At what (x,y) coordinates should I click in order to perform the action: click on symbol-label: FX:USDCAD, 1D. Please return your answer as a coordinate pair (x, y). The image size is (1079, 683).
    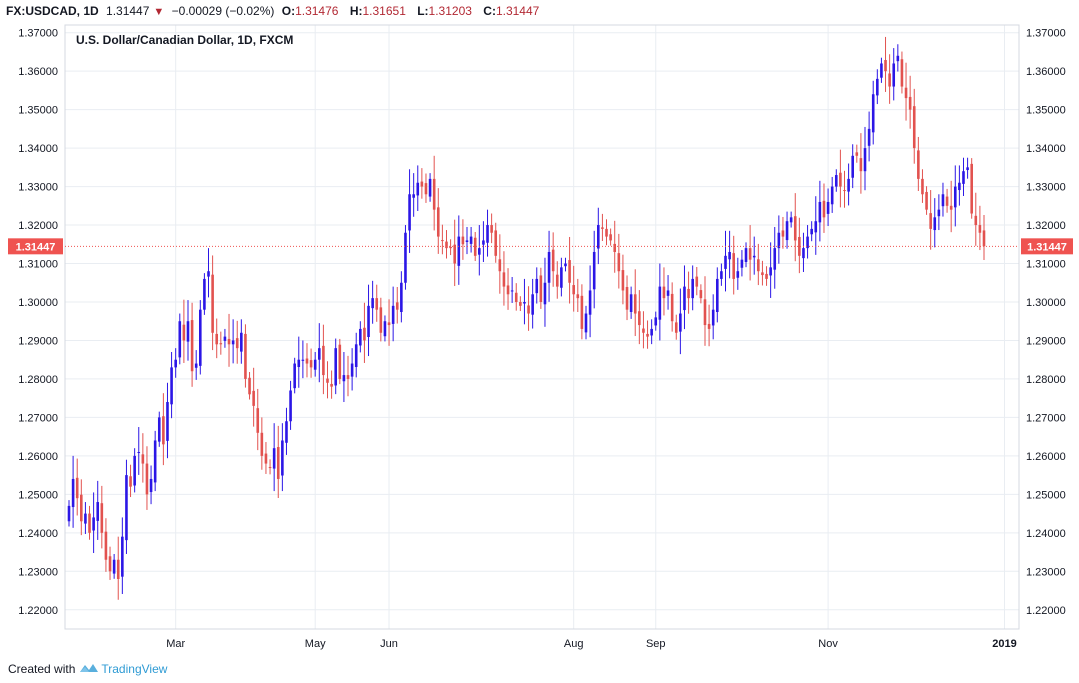
    Looking at the image, I should click on (52, 11).